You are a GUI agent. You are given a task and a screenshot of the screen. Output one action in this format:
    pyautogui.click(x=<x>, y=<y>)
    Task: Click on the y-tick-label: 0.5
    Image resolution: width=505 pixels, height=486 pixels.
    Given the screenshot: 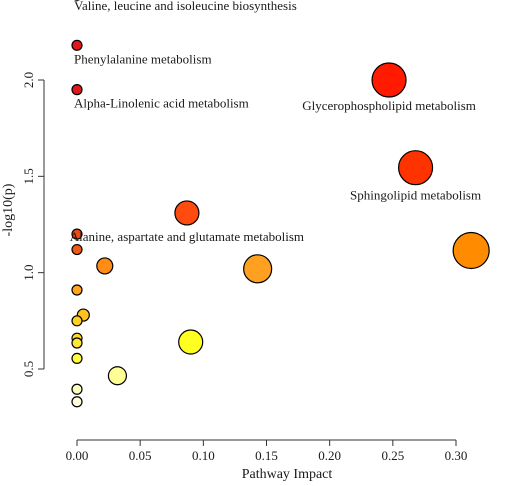 What is the action you would take?
    pyautogui.click(x=28, y=369)
    